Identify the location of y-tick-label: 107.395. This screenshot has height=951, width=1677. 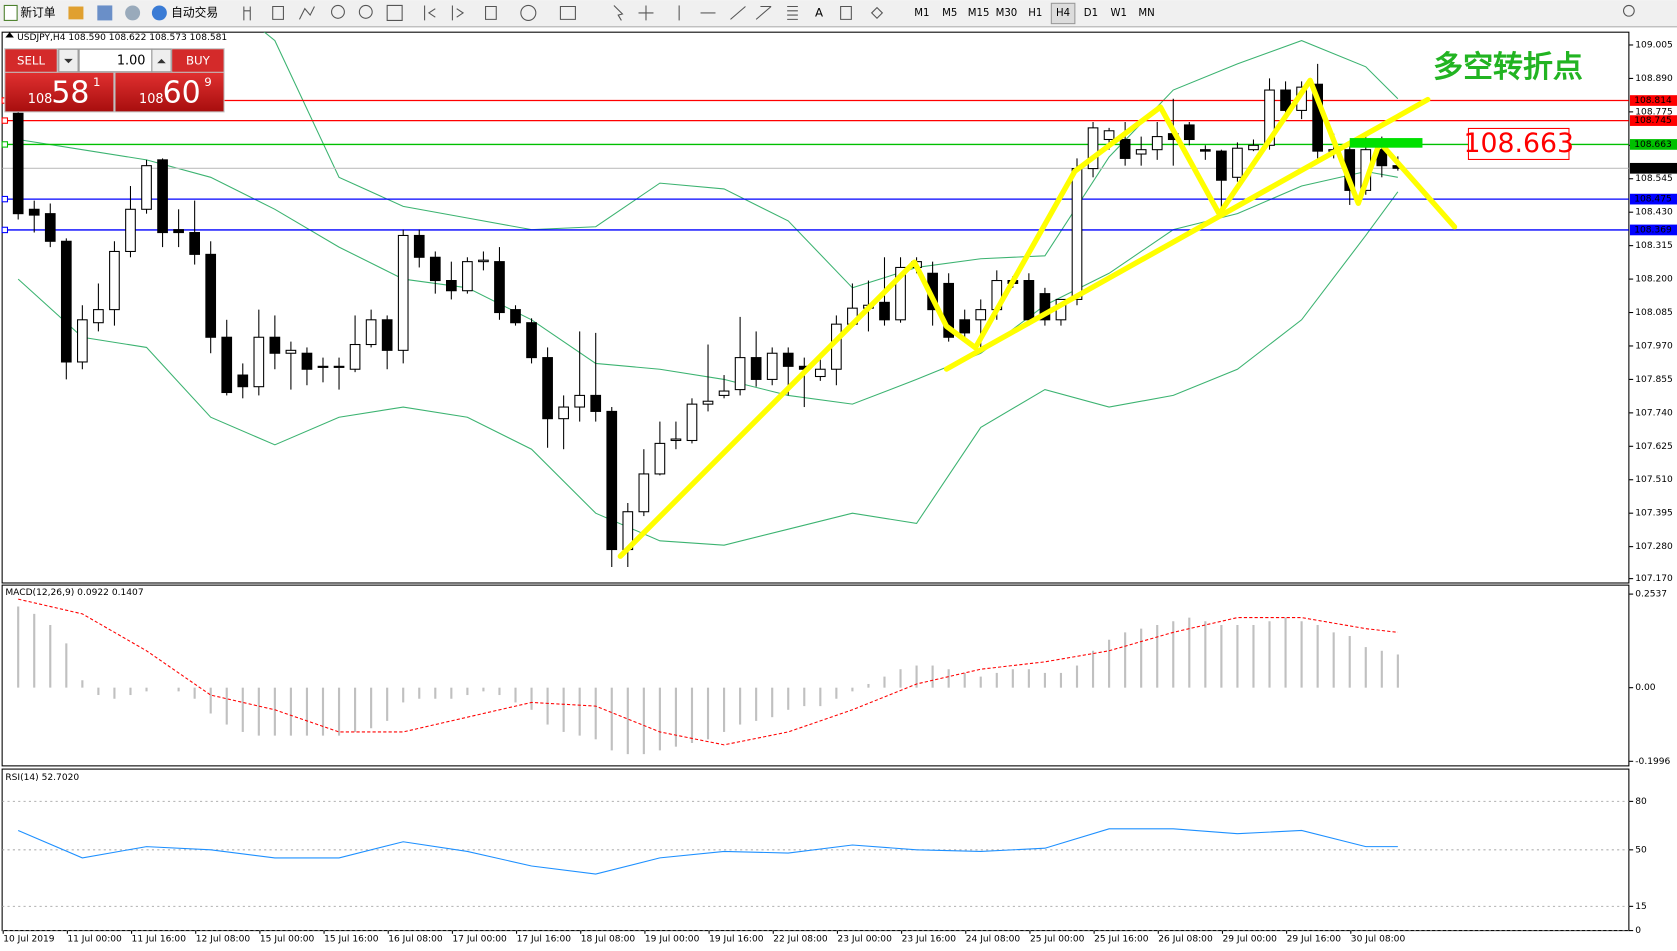
(1654, 514).